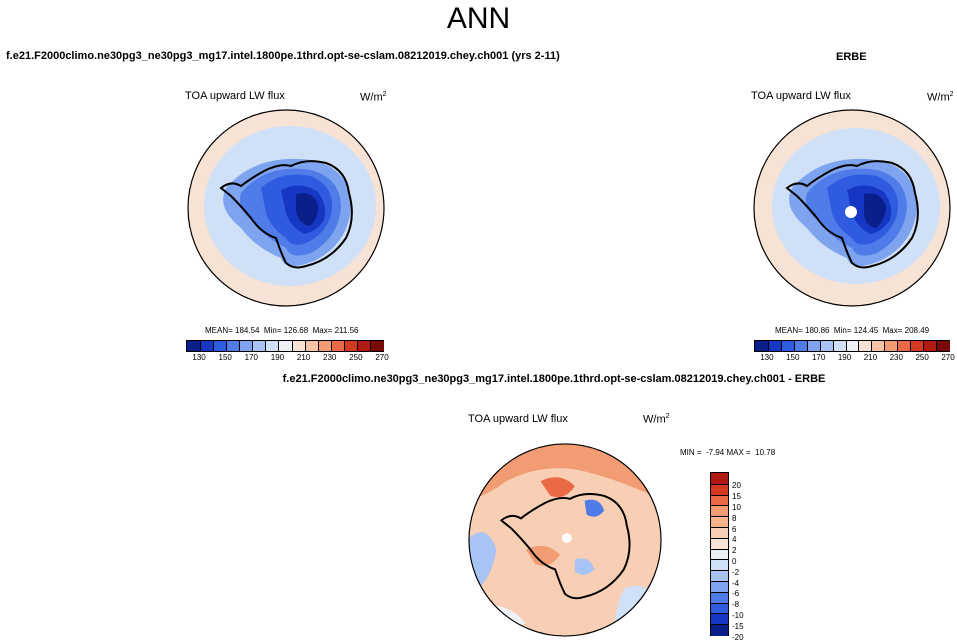 This screenshot has width=957, height=642. Describe the element at coordinates (818, 357) in the screenshot. I see `obs-colorbar-tick-label: 170` at that location.